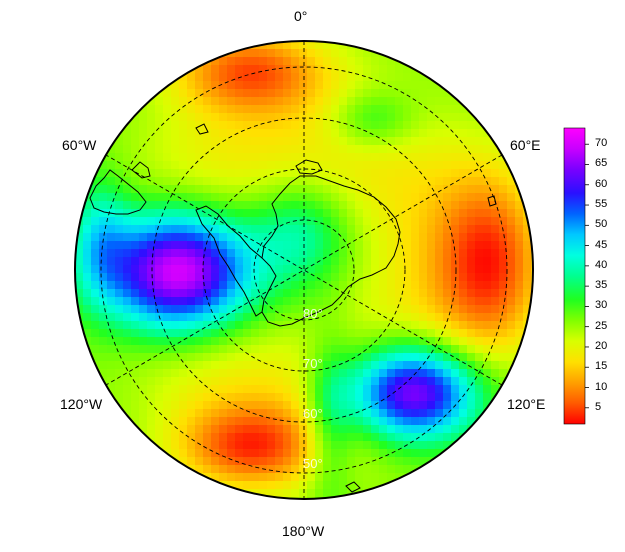 This screenshot has width=625, height=552. Describe the element at coordinates (525, 145) in the screenshot. I see `lon-label-60e: 60°E` at that location.